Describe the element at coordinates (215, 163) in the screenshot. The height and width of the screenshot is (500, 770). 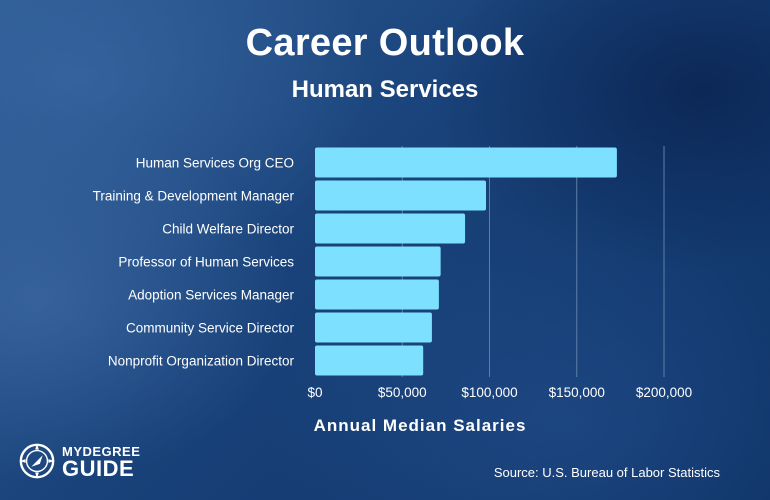
I see `category-label: Human Services Org CEO` at that location.